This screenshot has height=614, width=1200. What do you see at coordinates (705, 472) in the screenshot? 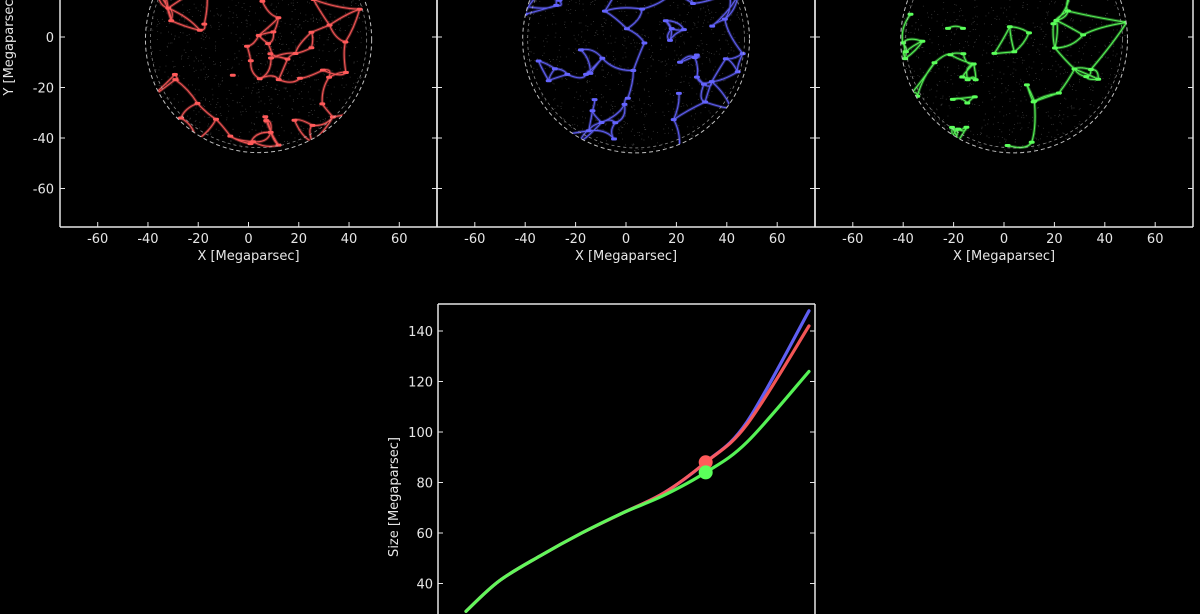
I see `marker-green` at bounding box center [705, 472].